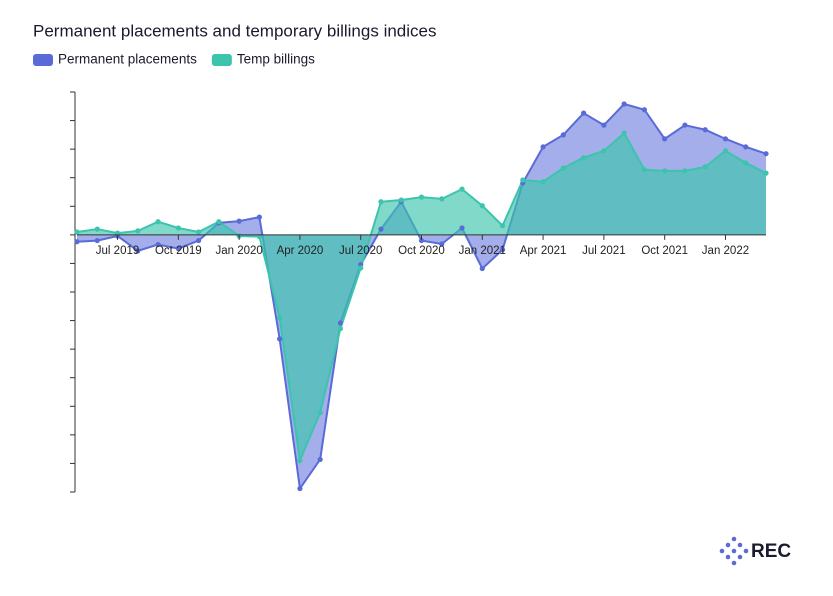 The width and height of the screenshot is (833, 596). I want to click on logo-text: REC, so click(771, 551).